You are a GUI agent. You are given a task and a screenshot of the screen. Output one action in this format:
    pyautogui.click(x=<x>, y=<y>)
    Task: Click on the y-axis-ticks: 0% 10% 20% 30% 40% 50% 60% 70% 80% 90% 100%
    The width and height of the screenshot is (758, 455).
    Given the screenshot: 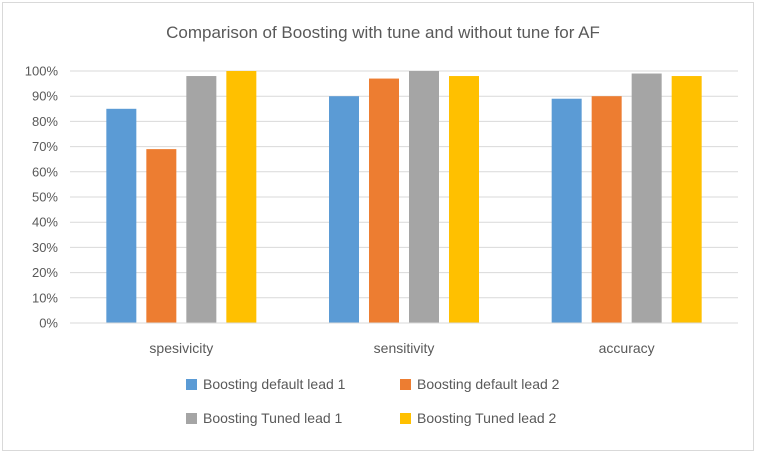 What is the action you would take?
    pyautogui.click(x=42, y=197)
    